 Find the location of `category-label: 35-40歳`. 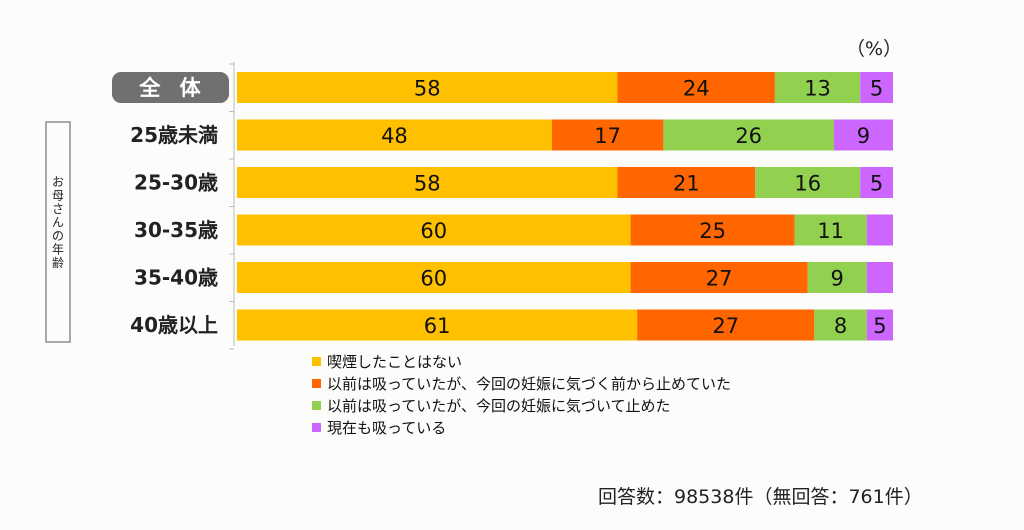

category-label: 35-40歳 is located at coordinates (176, 278).